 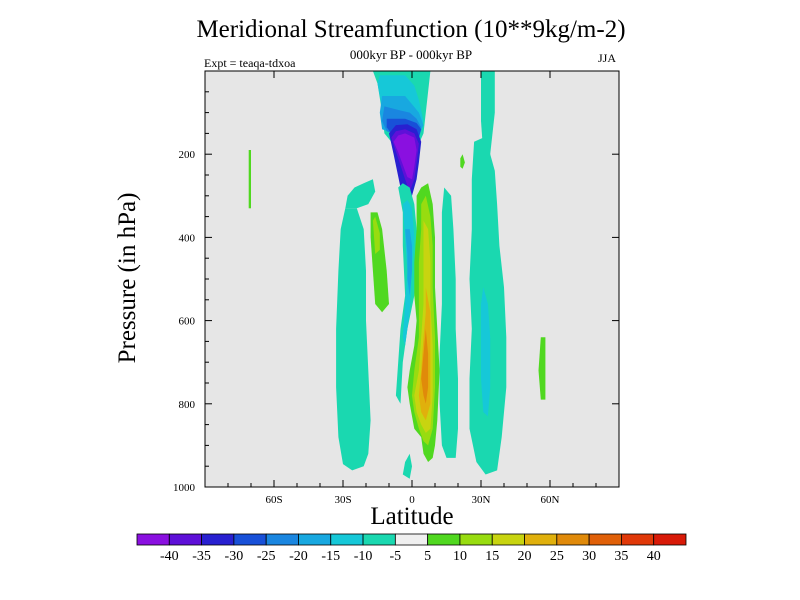 I want to click on chart-subtitle: 000kyr BP - 000kyr BP, so click(x=411, y=54).